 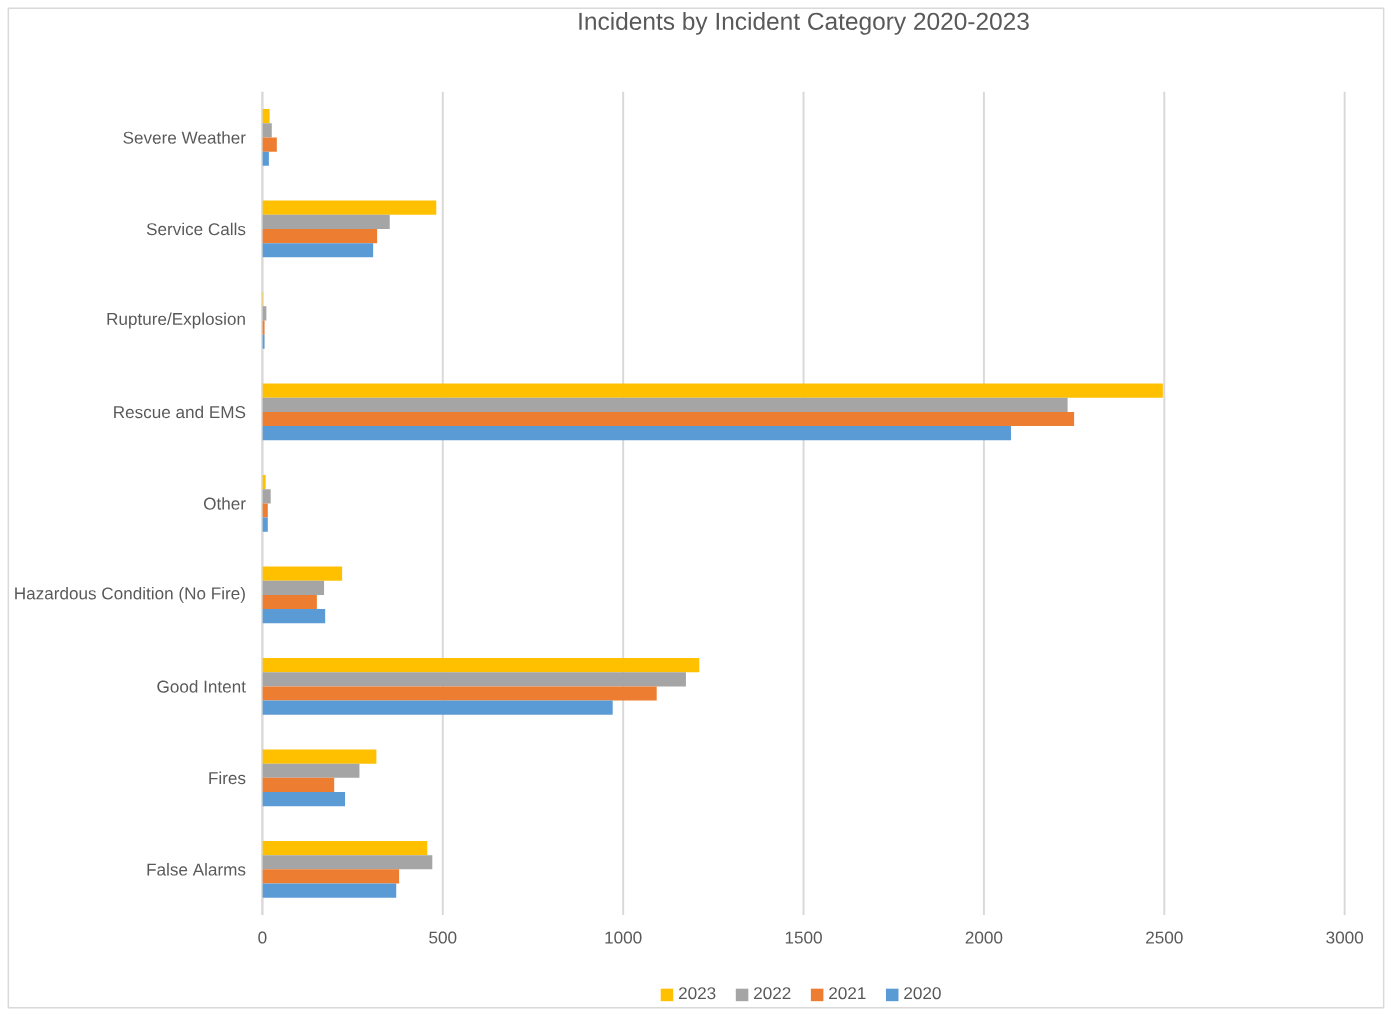 What do you see at coordinates (196, 869) in the screenshot?
I see `y-tick-label: False Alarms` at bounding box center [196, 869].